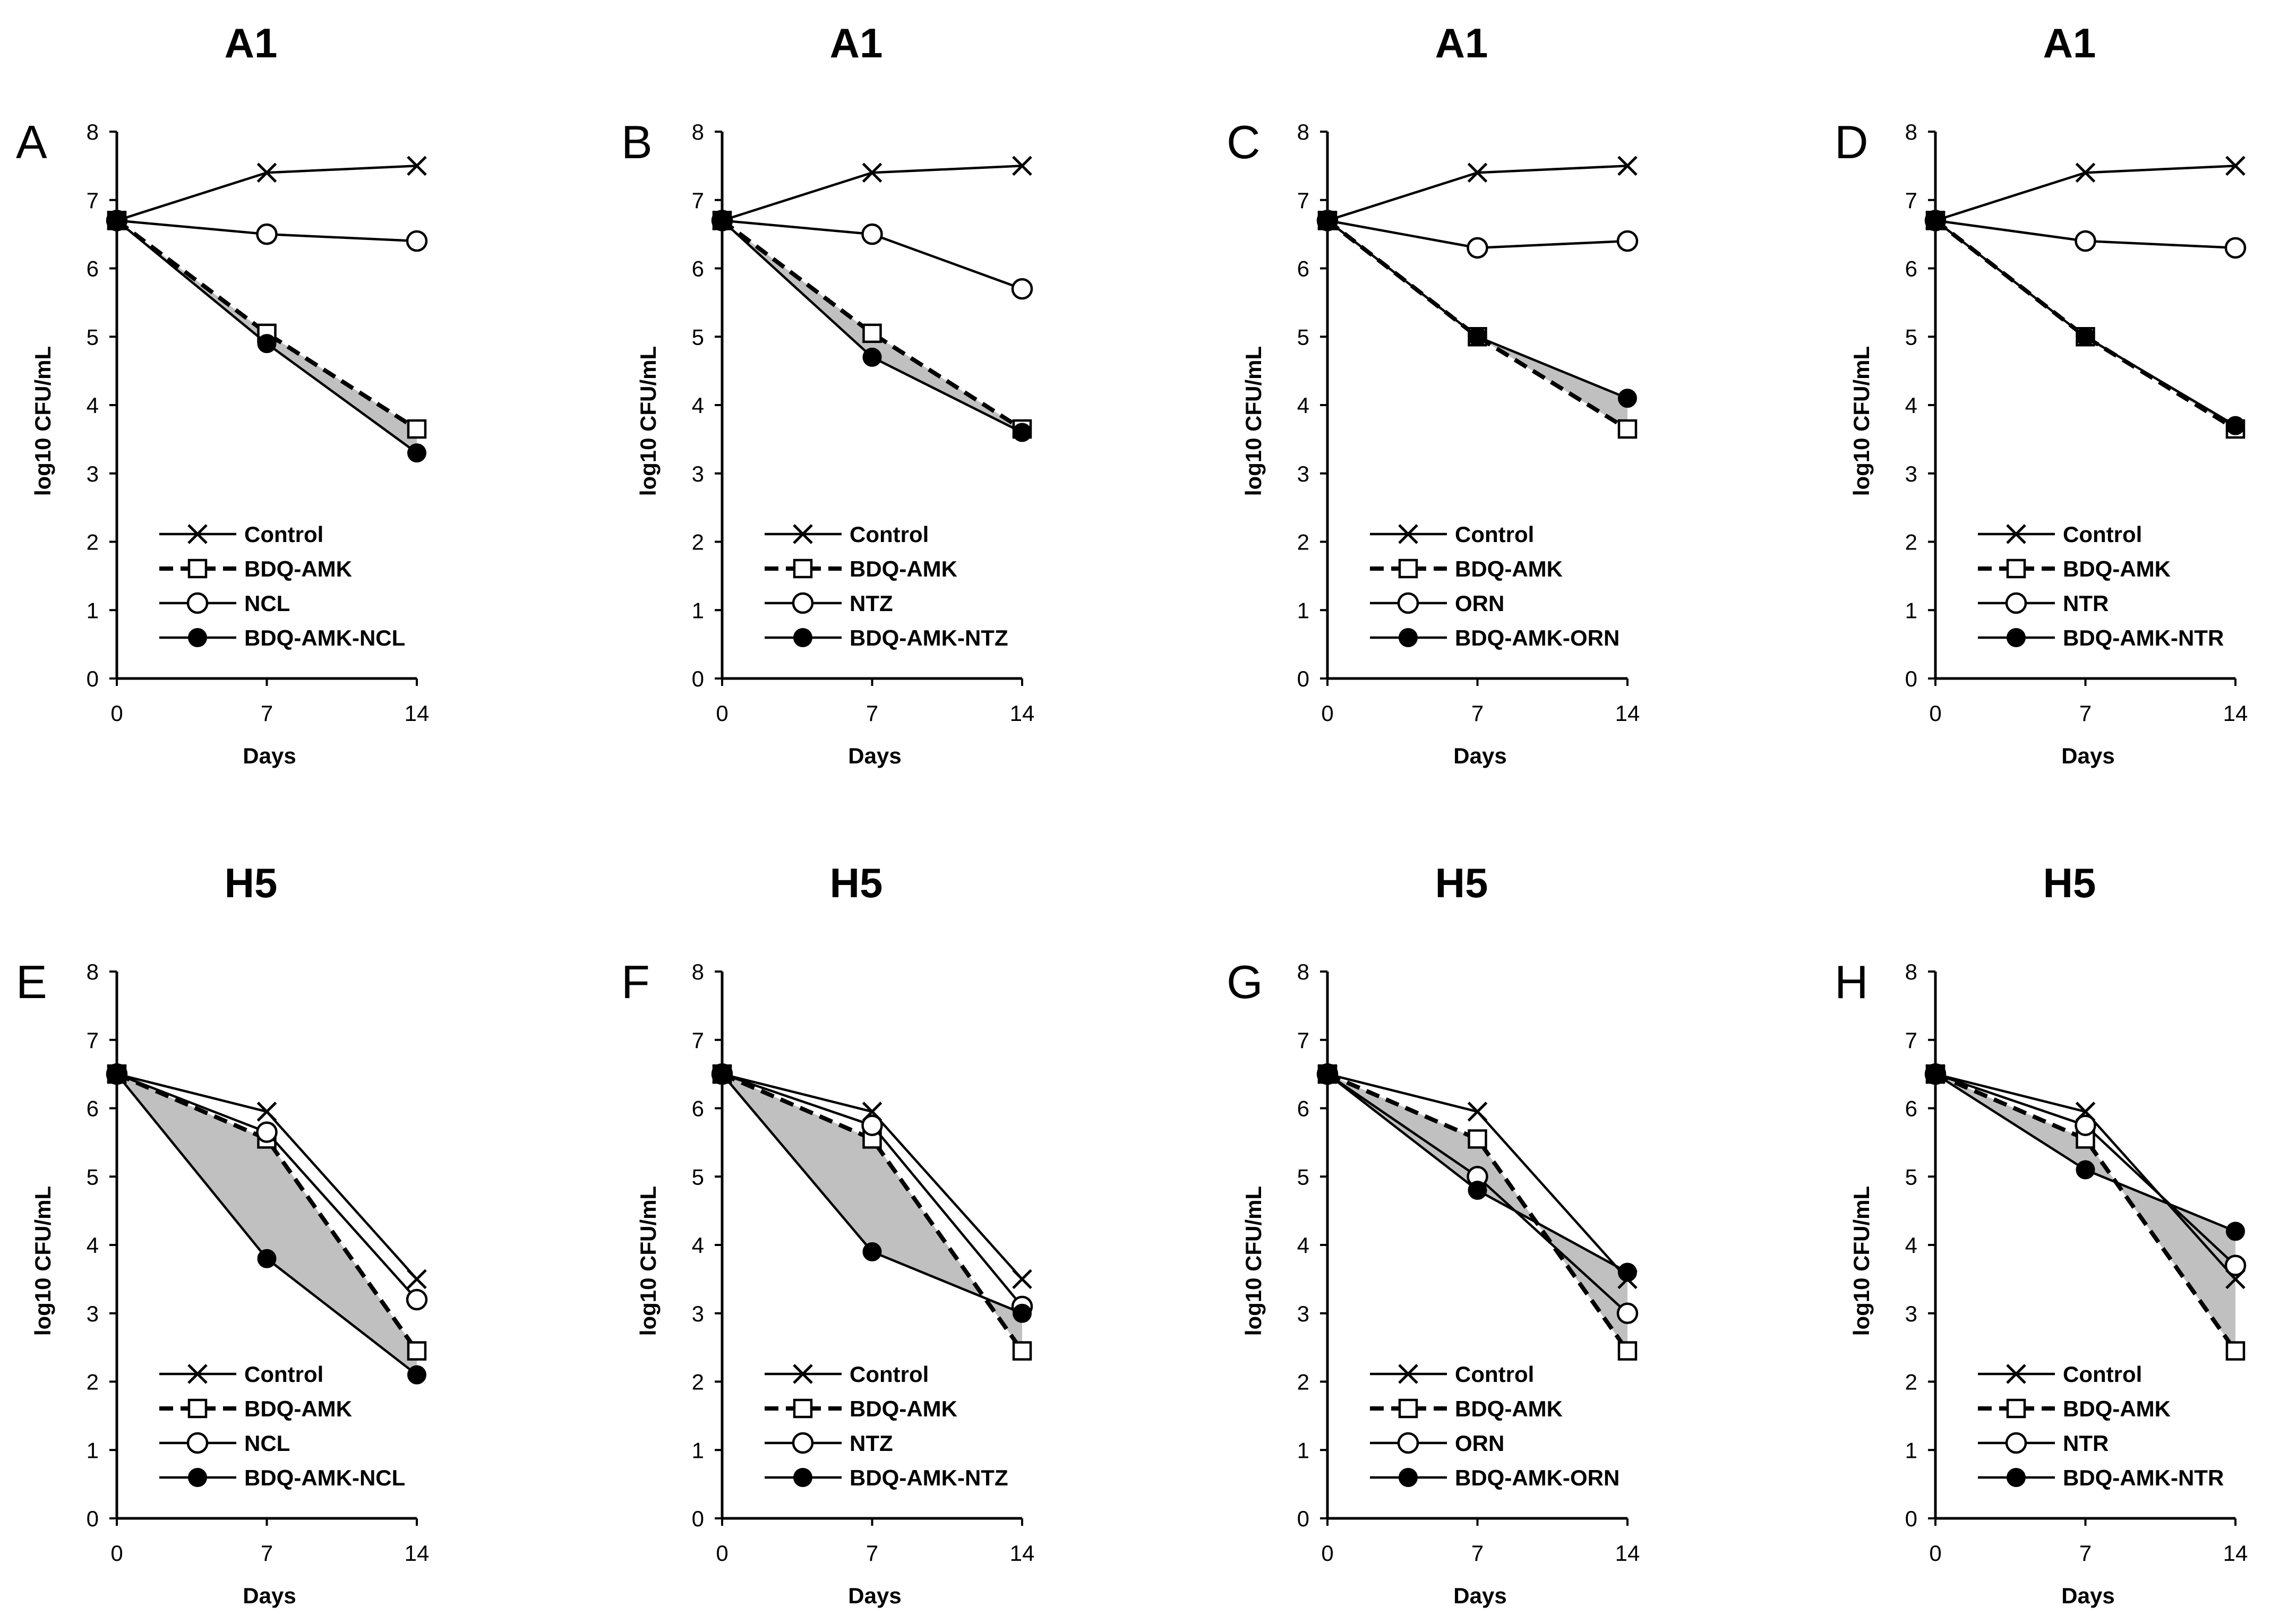 This screenshot has width=2271, height=1624. What do you see at coordinates (2144, 1477) in the screenshot?
I see `panel-h-legend-bdq-amk-ntr-label: BDQ-AMK-NTR` at bounding box center [2144, 1477].